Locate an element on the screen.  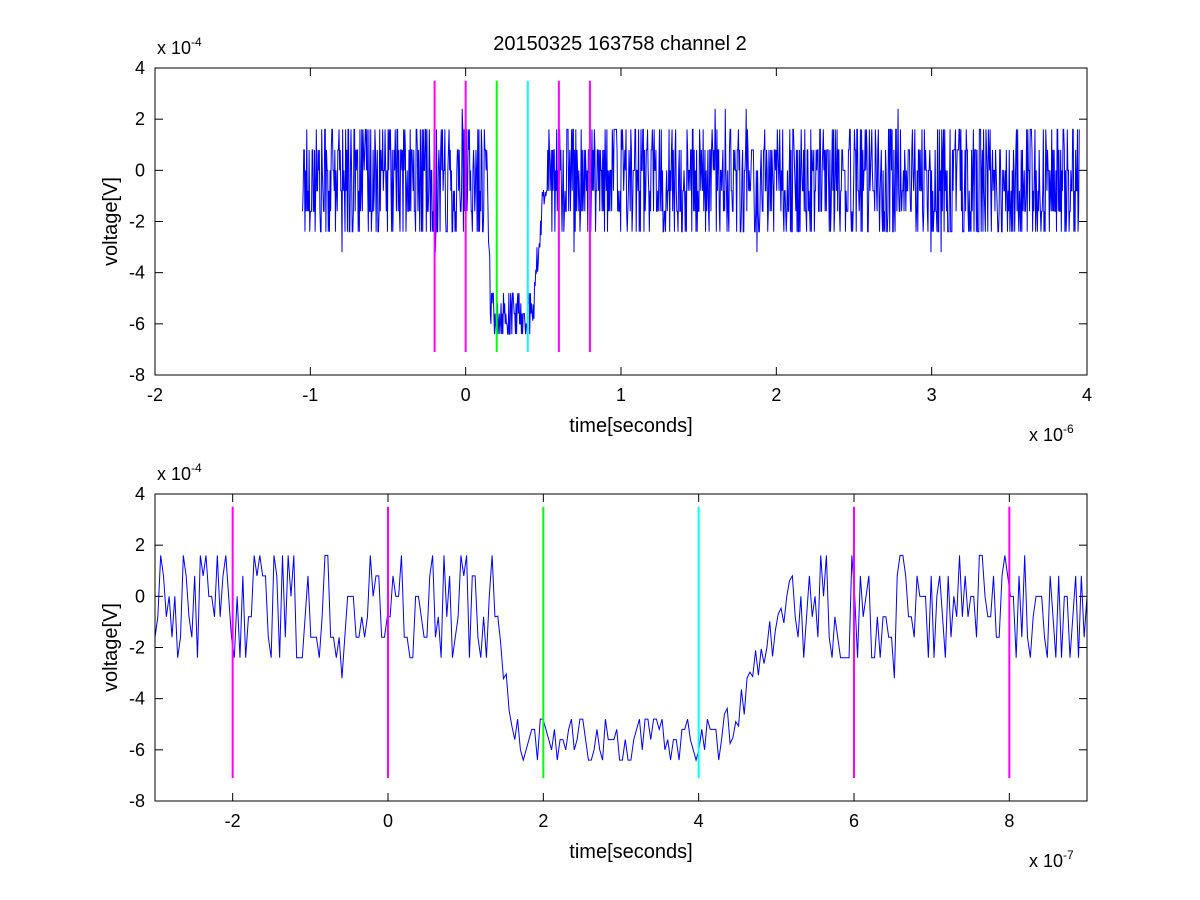
x-scale-exponent: -6 is located at coordinates (1068, 429).